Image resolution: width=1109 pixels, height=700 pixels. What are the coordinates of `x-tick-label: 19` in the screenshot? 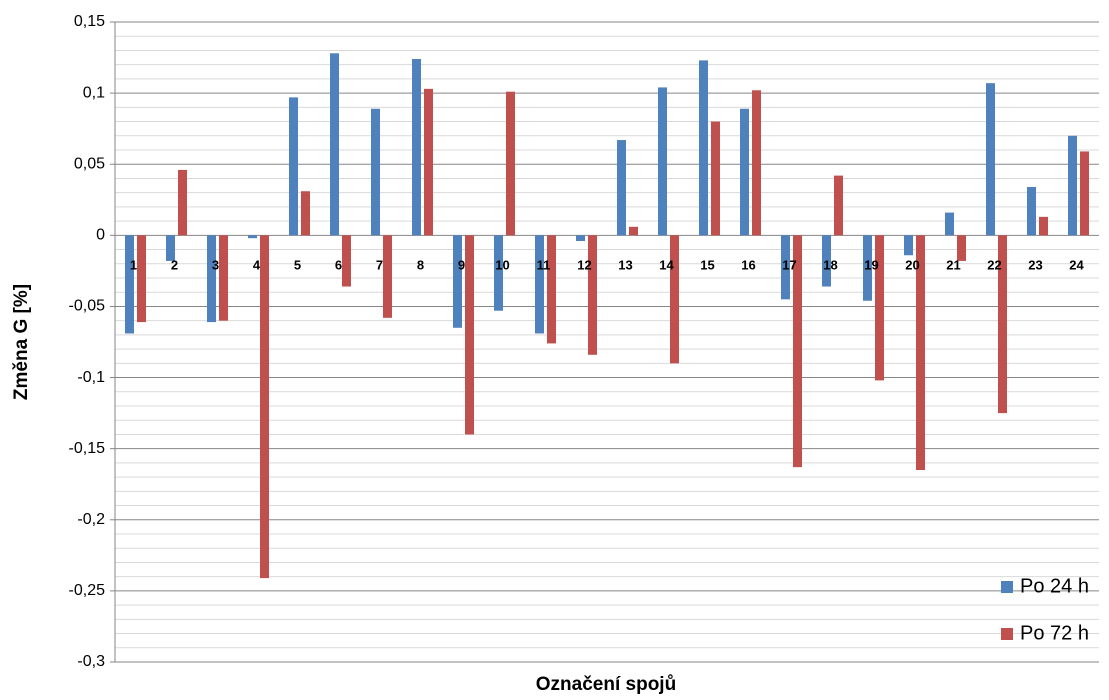 It's located at (871, 264).